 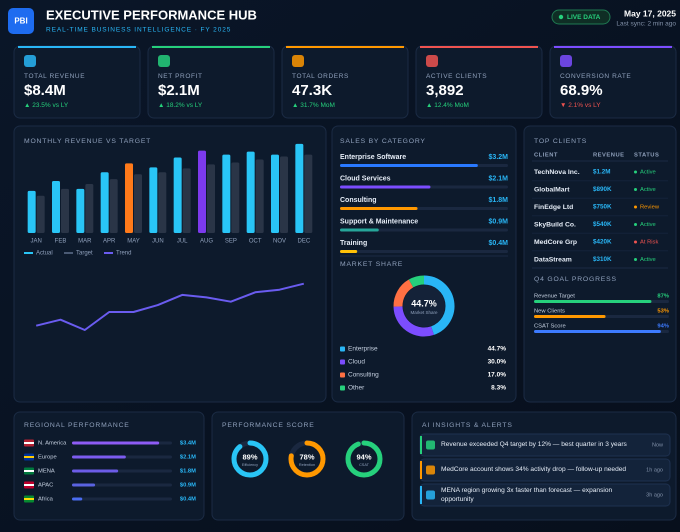 I want to click on legend-value: 8.3%, so click(x=498, y=388).